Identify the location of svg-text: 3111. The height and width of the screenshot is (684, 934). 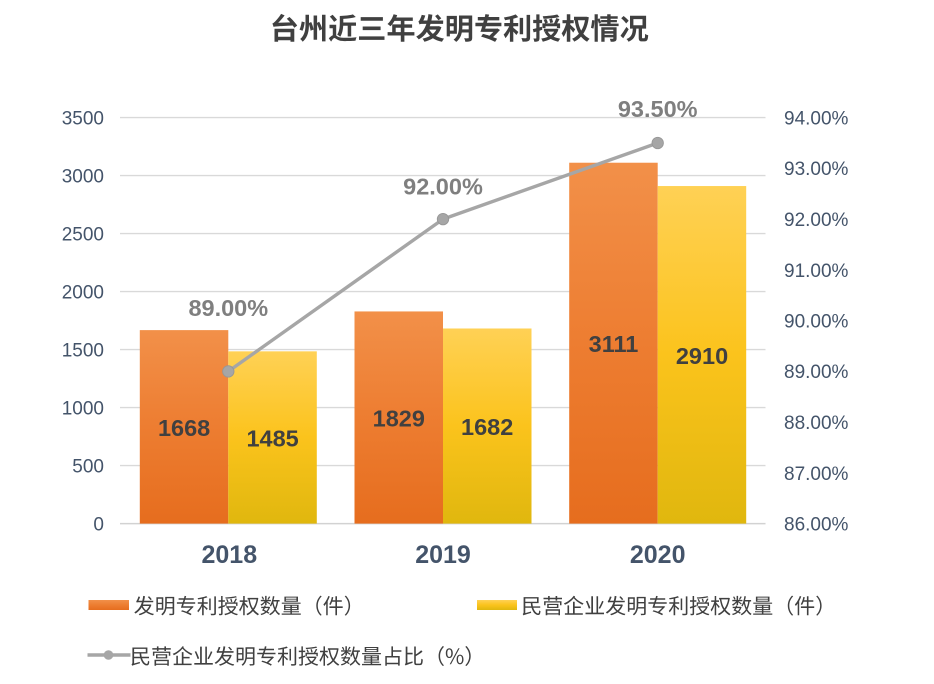
(614, 344).